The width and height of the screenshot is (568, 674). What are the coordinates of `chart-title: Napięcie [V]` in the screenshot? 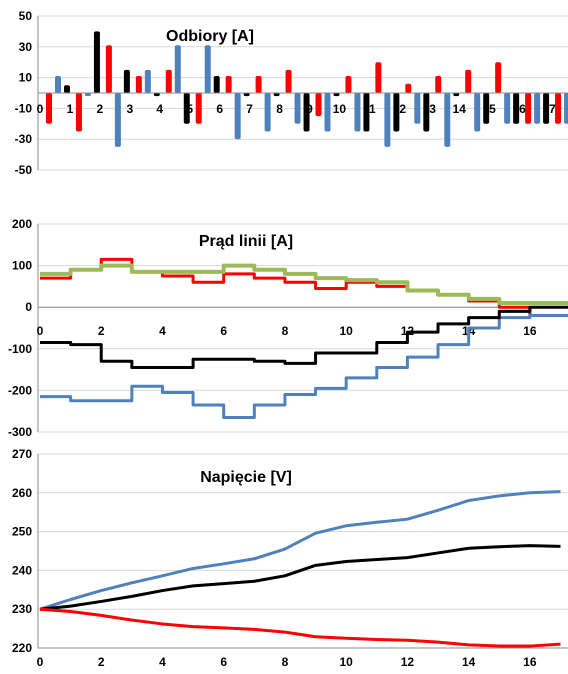 It's located at (246, 477).